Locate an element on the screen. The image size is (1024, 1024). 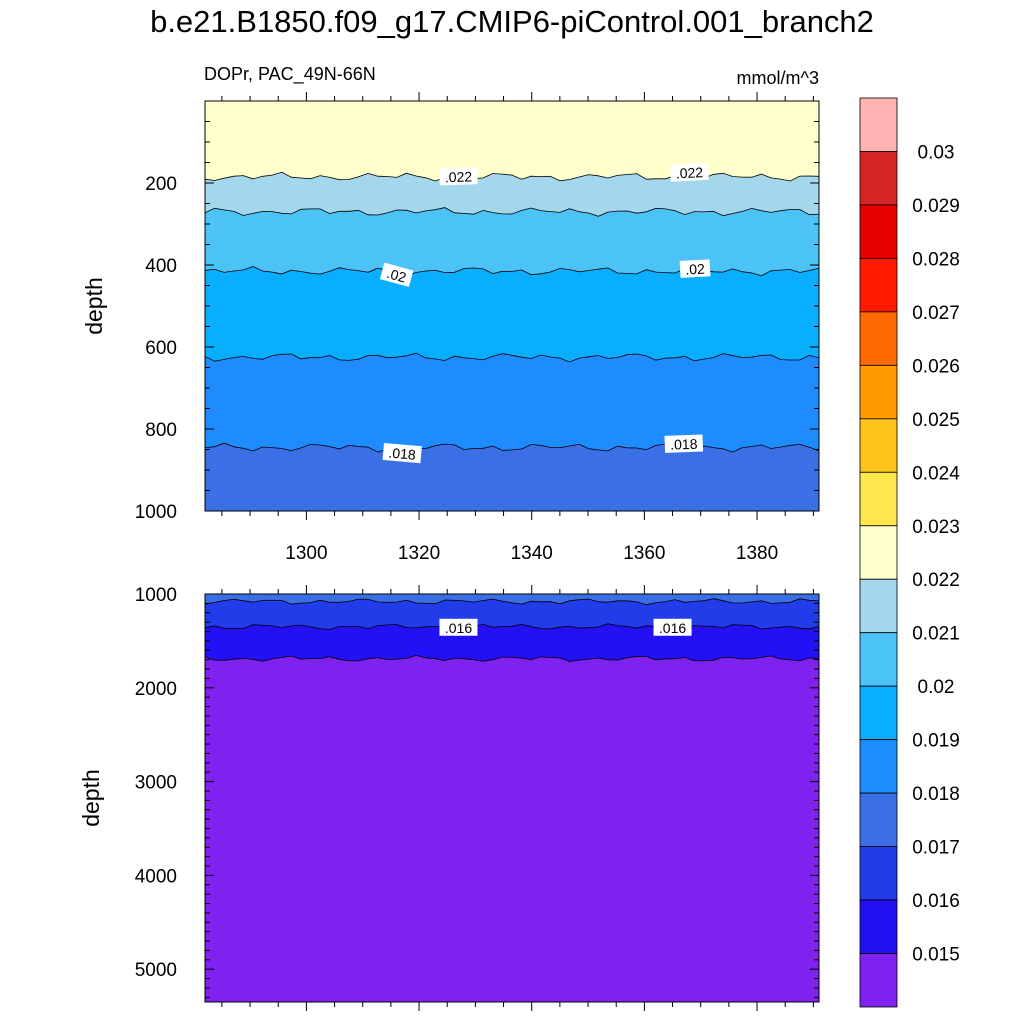
y-tick-label: 2000 is located at coordinates (156, 689).